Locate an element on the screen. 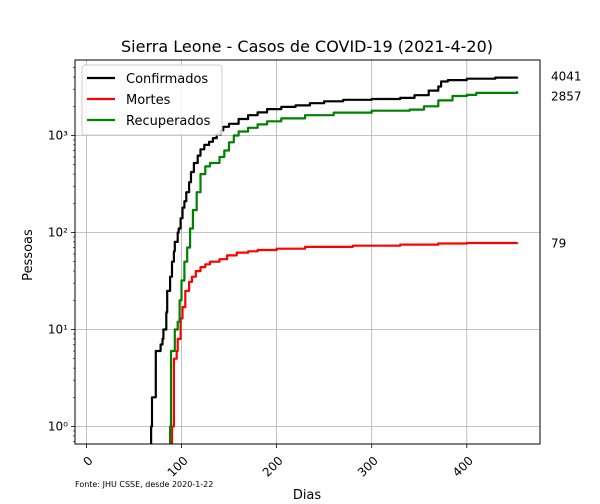  x-tick-label: 200 is located at coordinates (273, 467).